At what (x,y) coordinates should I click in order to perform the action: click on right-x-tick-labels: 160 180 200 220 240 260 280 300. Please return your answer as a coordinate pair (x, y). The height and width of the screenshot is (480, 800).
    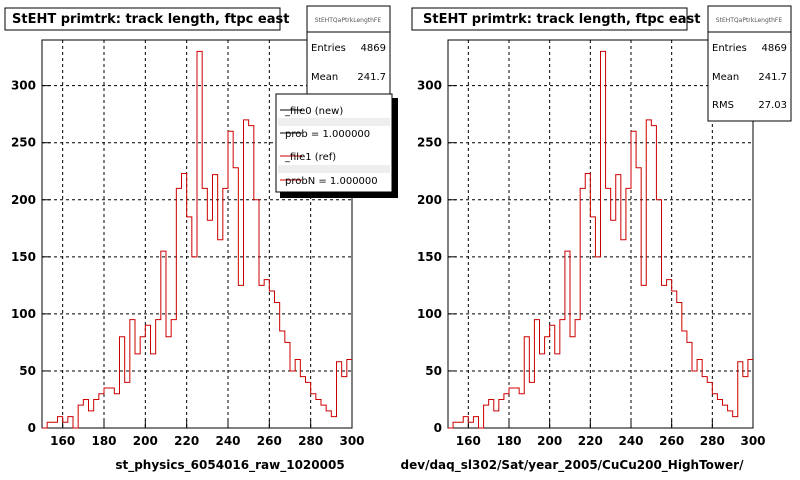
    Looking at the image, I should click on (611, 441).